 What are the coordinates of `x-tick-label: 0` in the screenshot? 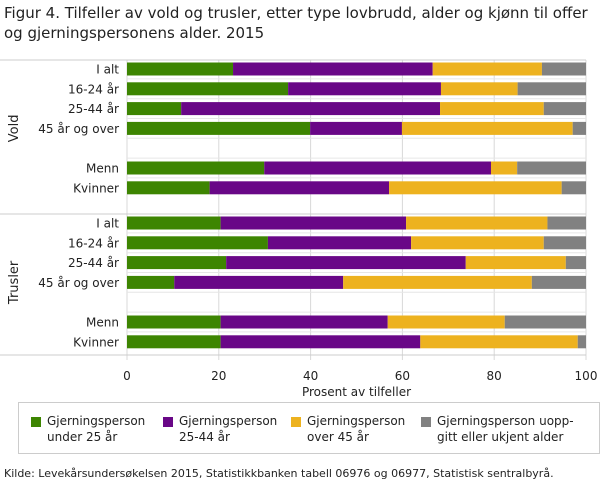 It's located at (127, 376).